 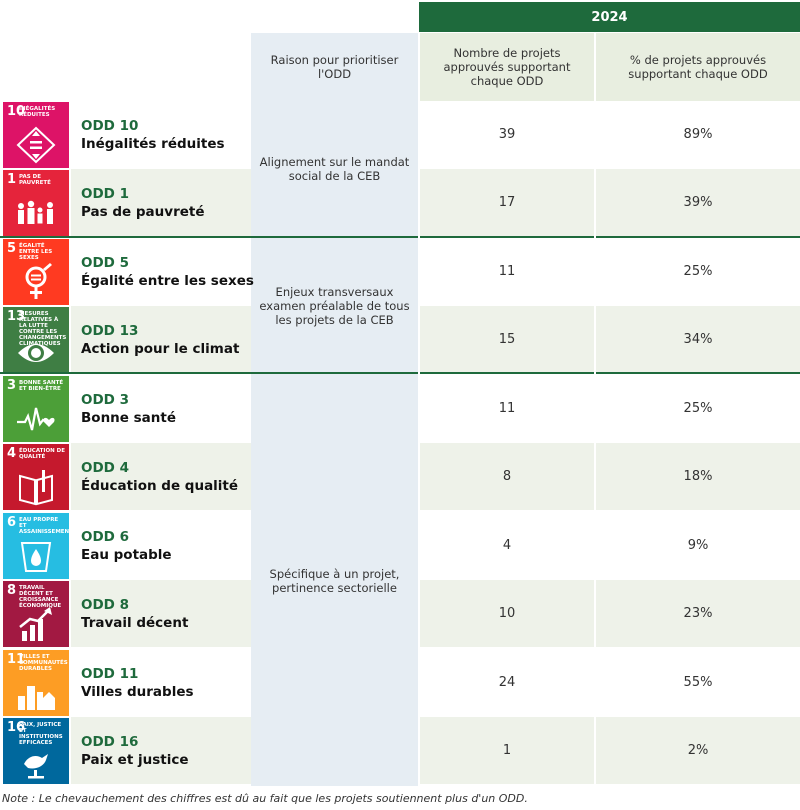 I want to click on sdg-name: Action pour le climat, so click(x=160, y=349).